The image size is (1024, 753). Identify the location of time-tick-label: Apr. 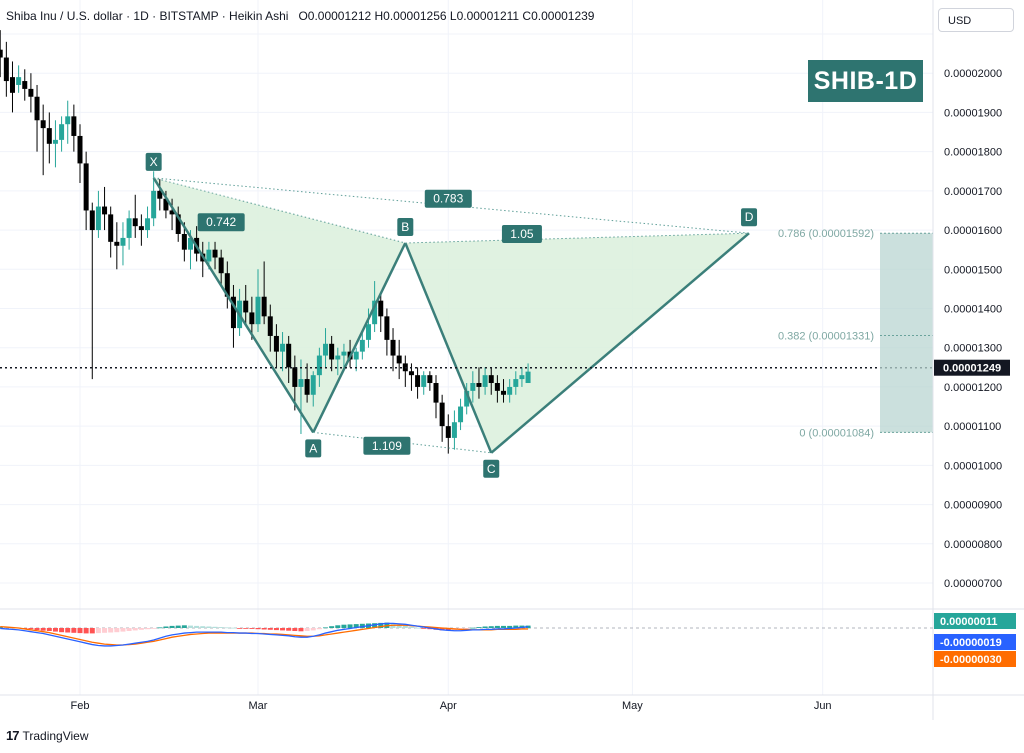
(448, 706).